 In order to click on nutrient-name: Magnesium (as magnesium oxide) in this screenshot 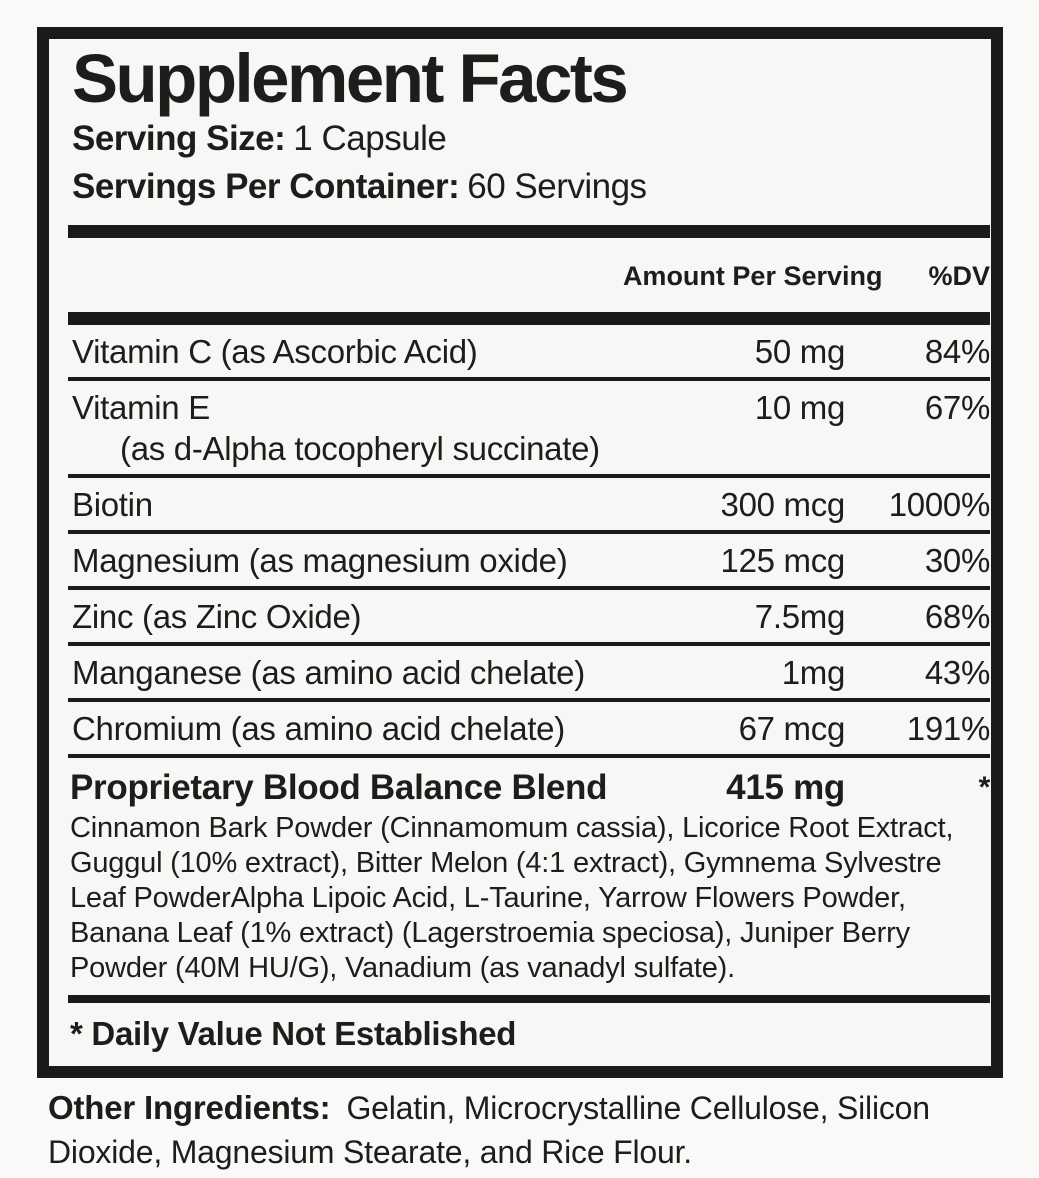, I will do `click(320, 560)`.